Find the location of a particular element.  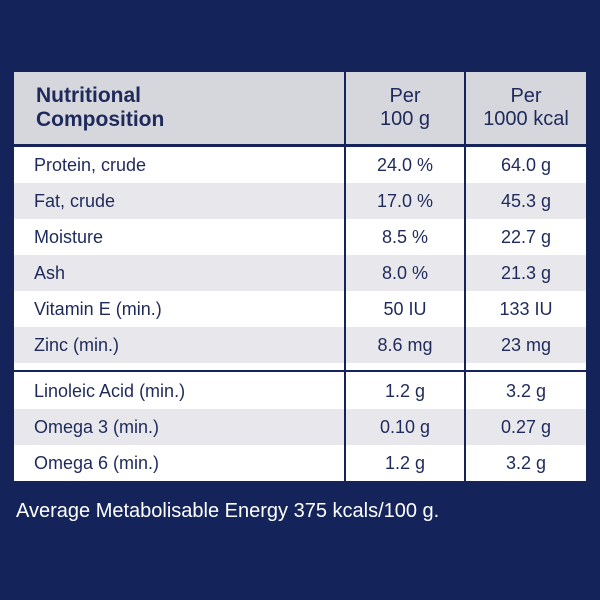

table-row: Omega 3 (min.) 0.10 g 0.27 g is located at coordinates (300, 427).